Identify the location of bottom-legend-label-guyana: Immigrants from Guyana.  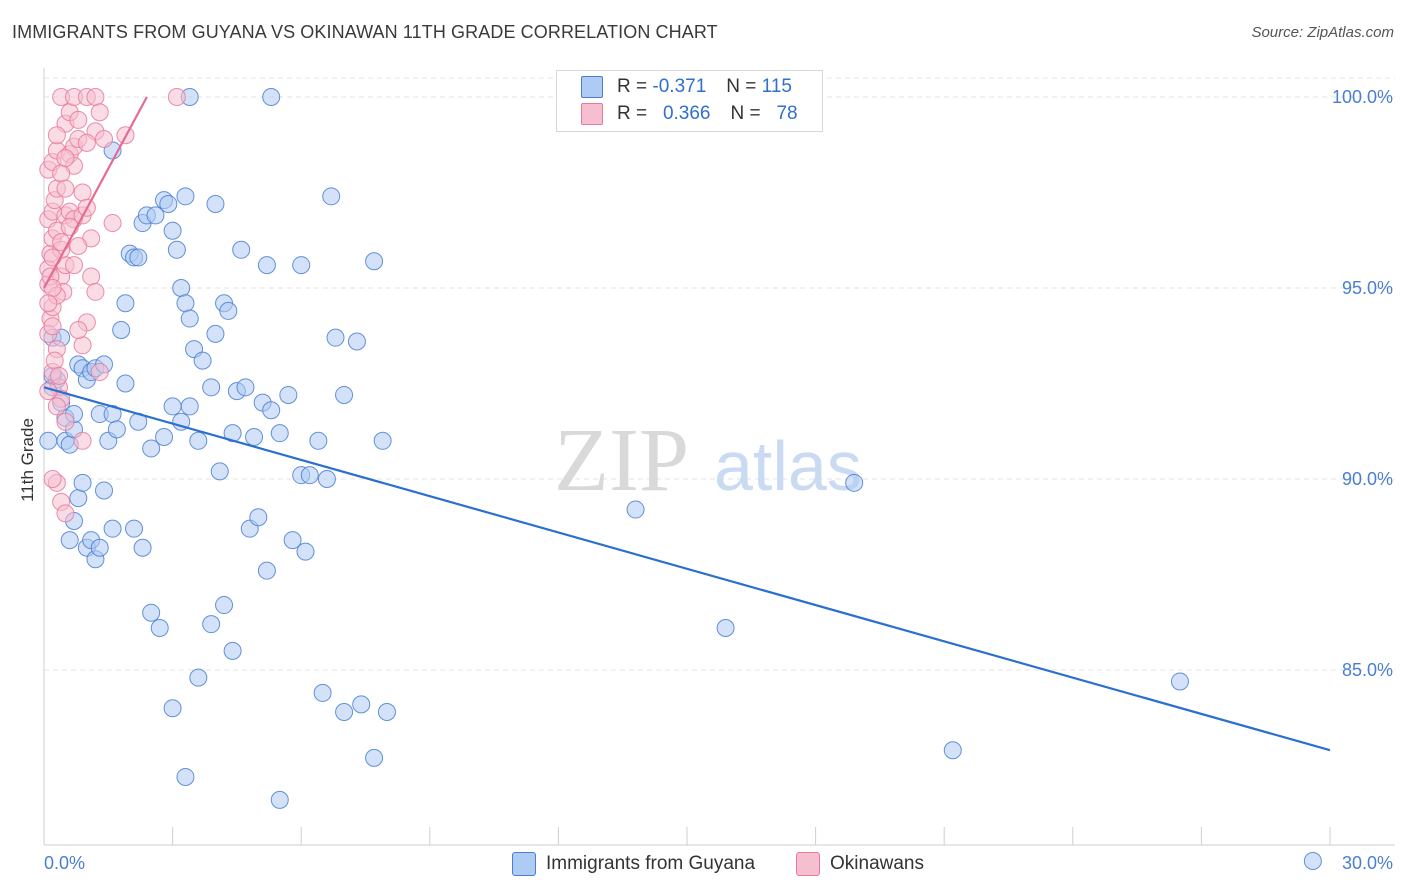
(651, 863).